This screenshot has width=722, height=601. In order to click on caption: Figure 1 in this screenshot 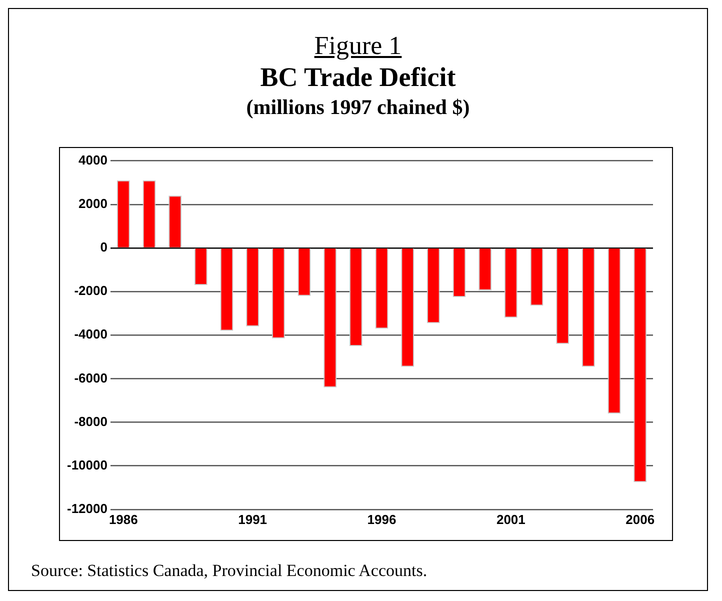, I will do `click(358, 46)`.